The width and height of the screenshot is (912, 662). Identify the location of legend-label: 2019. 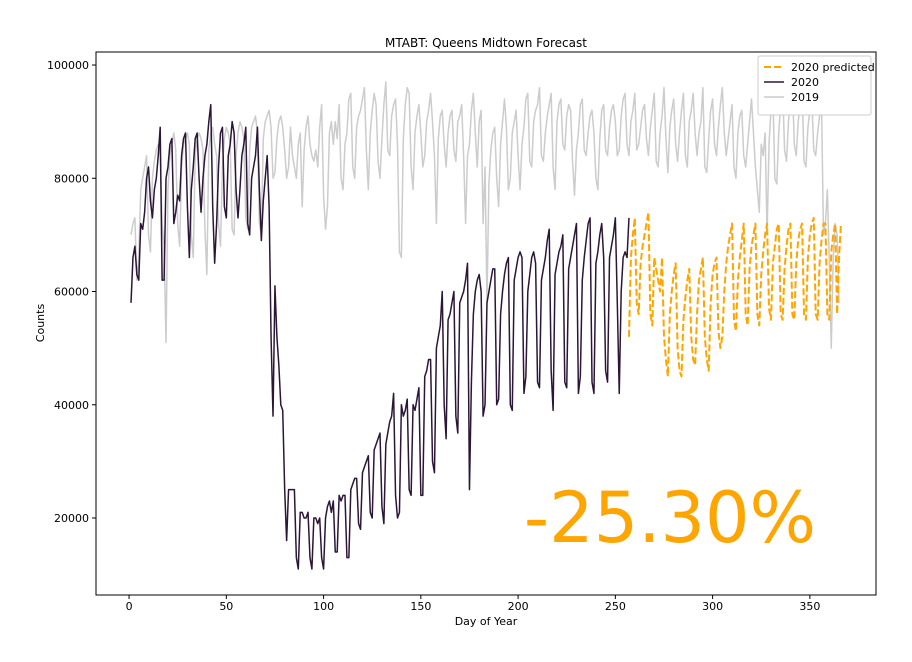
(805, 97).